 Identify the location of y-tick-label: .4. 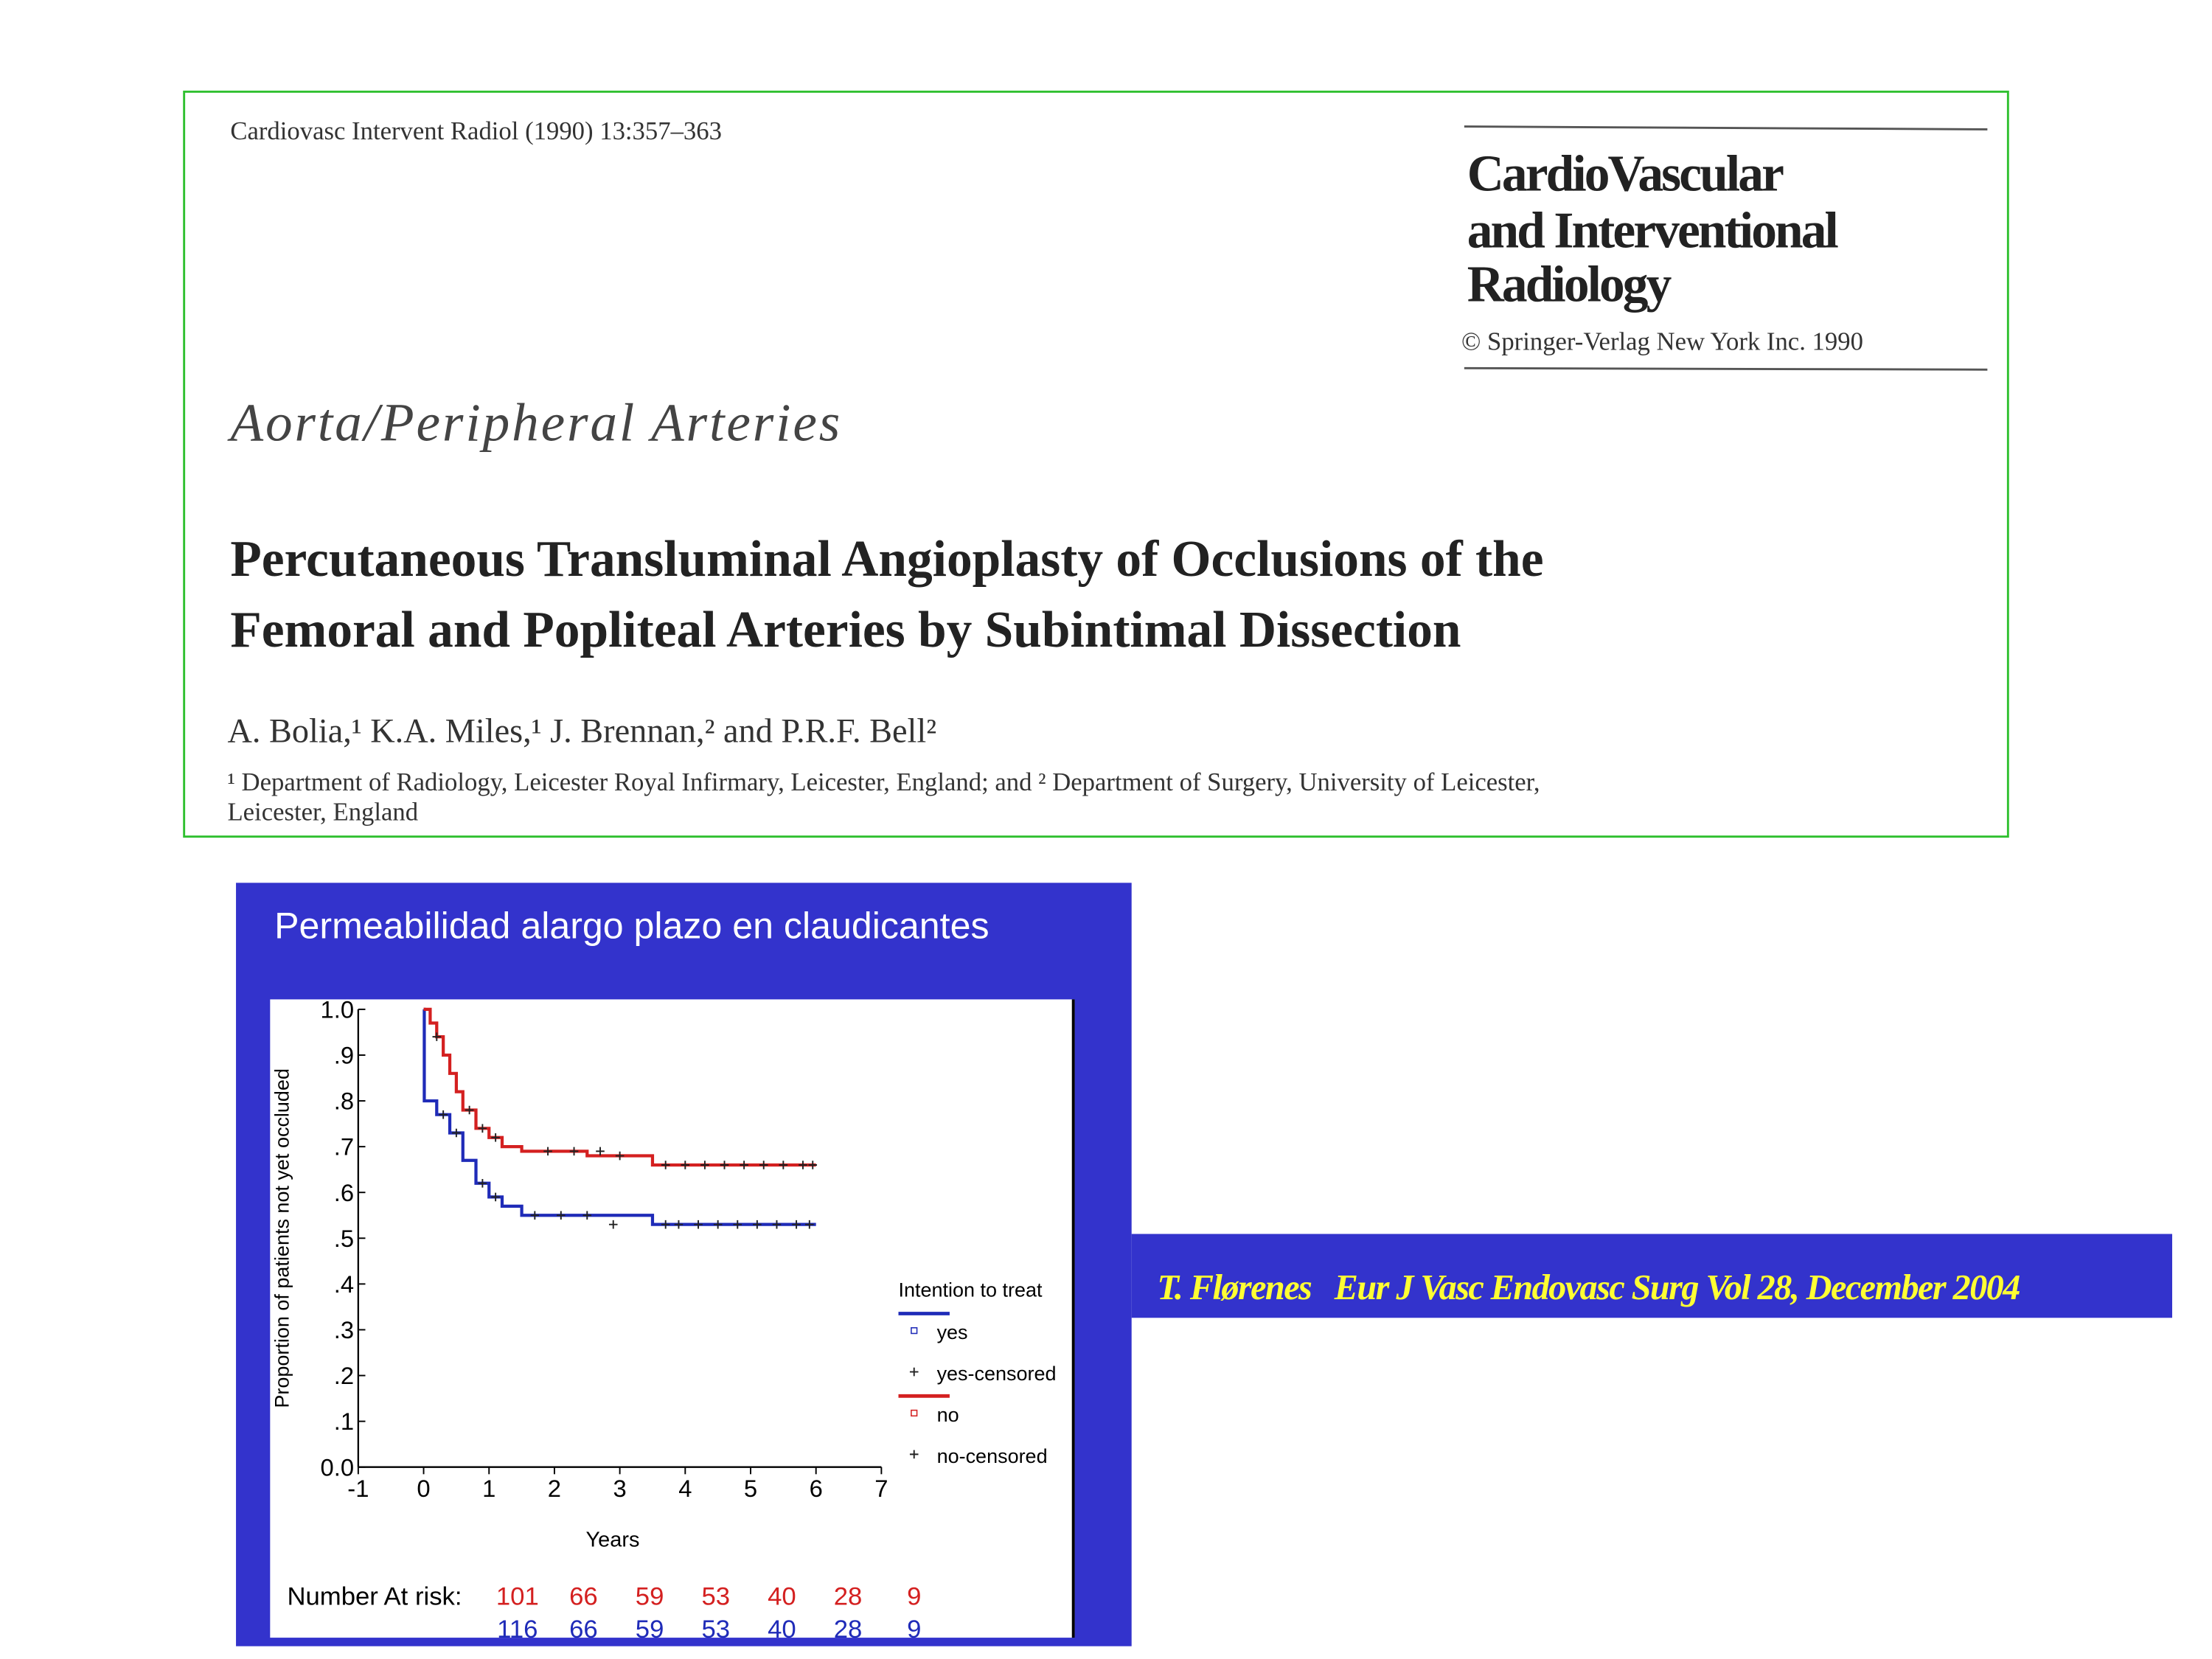
(344, 1284).